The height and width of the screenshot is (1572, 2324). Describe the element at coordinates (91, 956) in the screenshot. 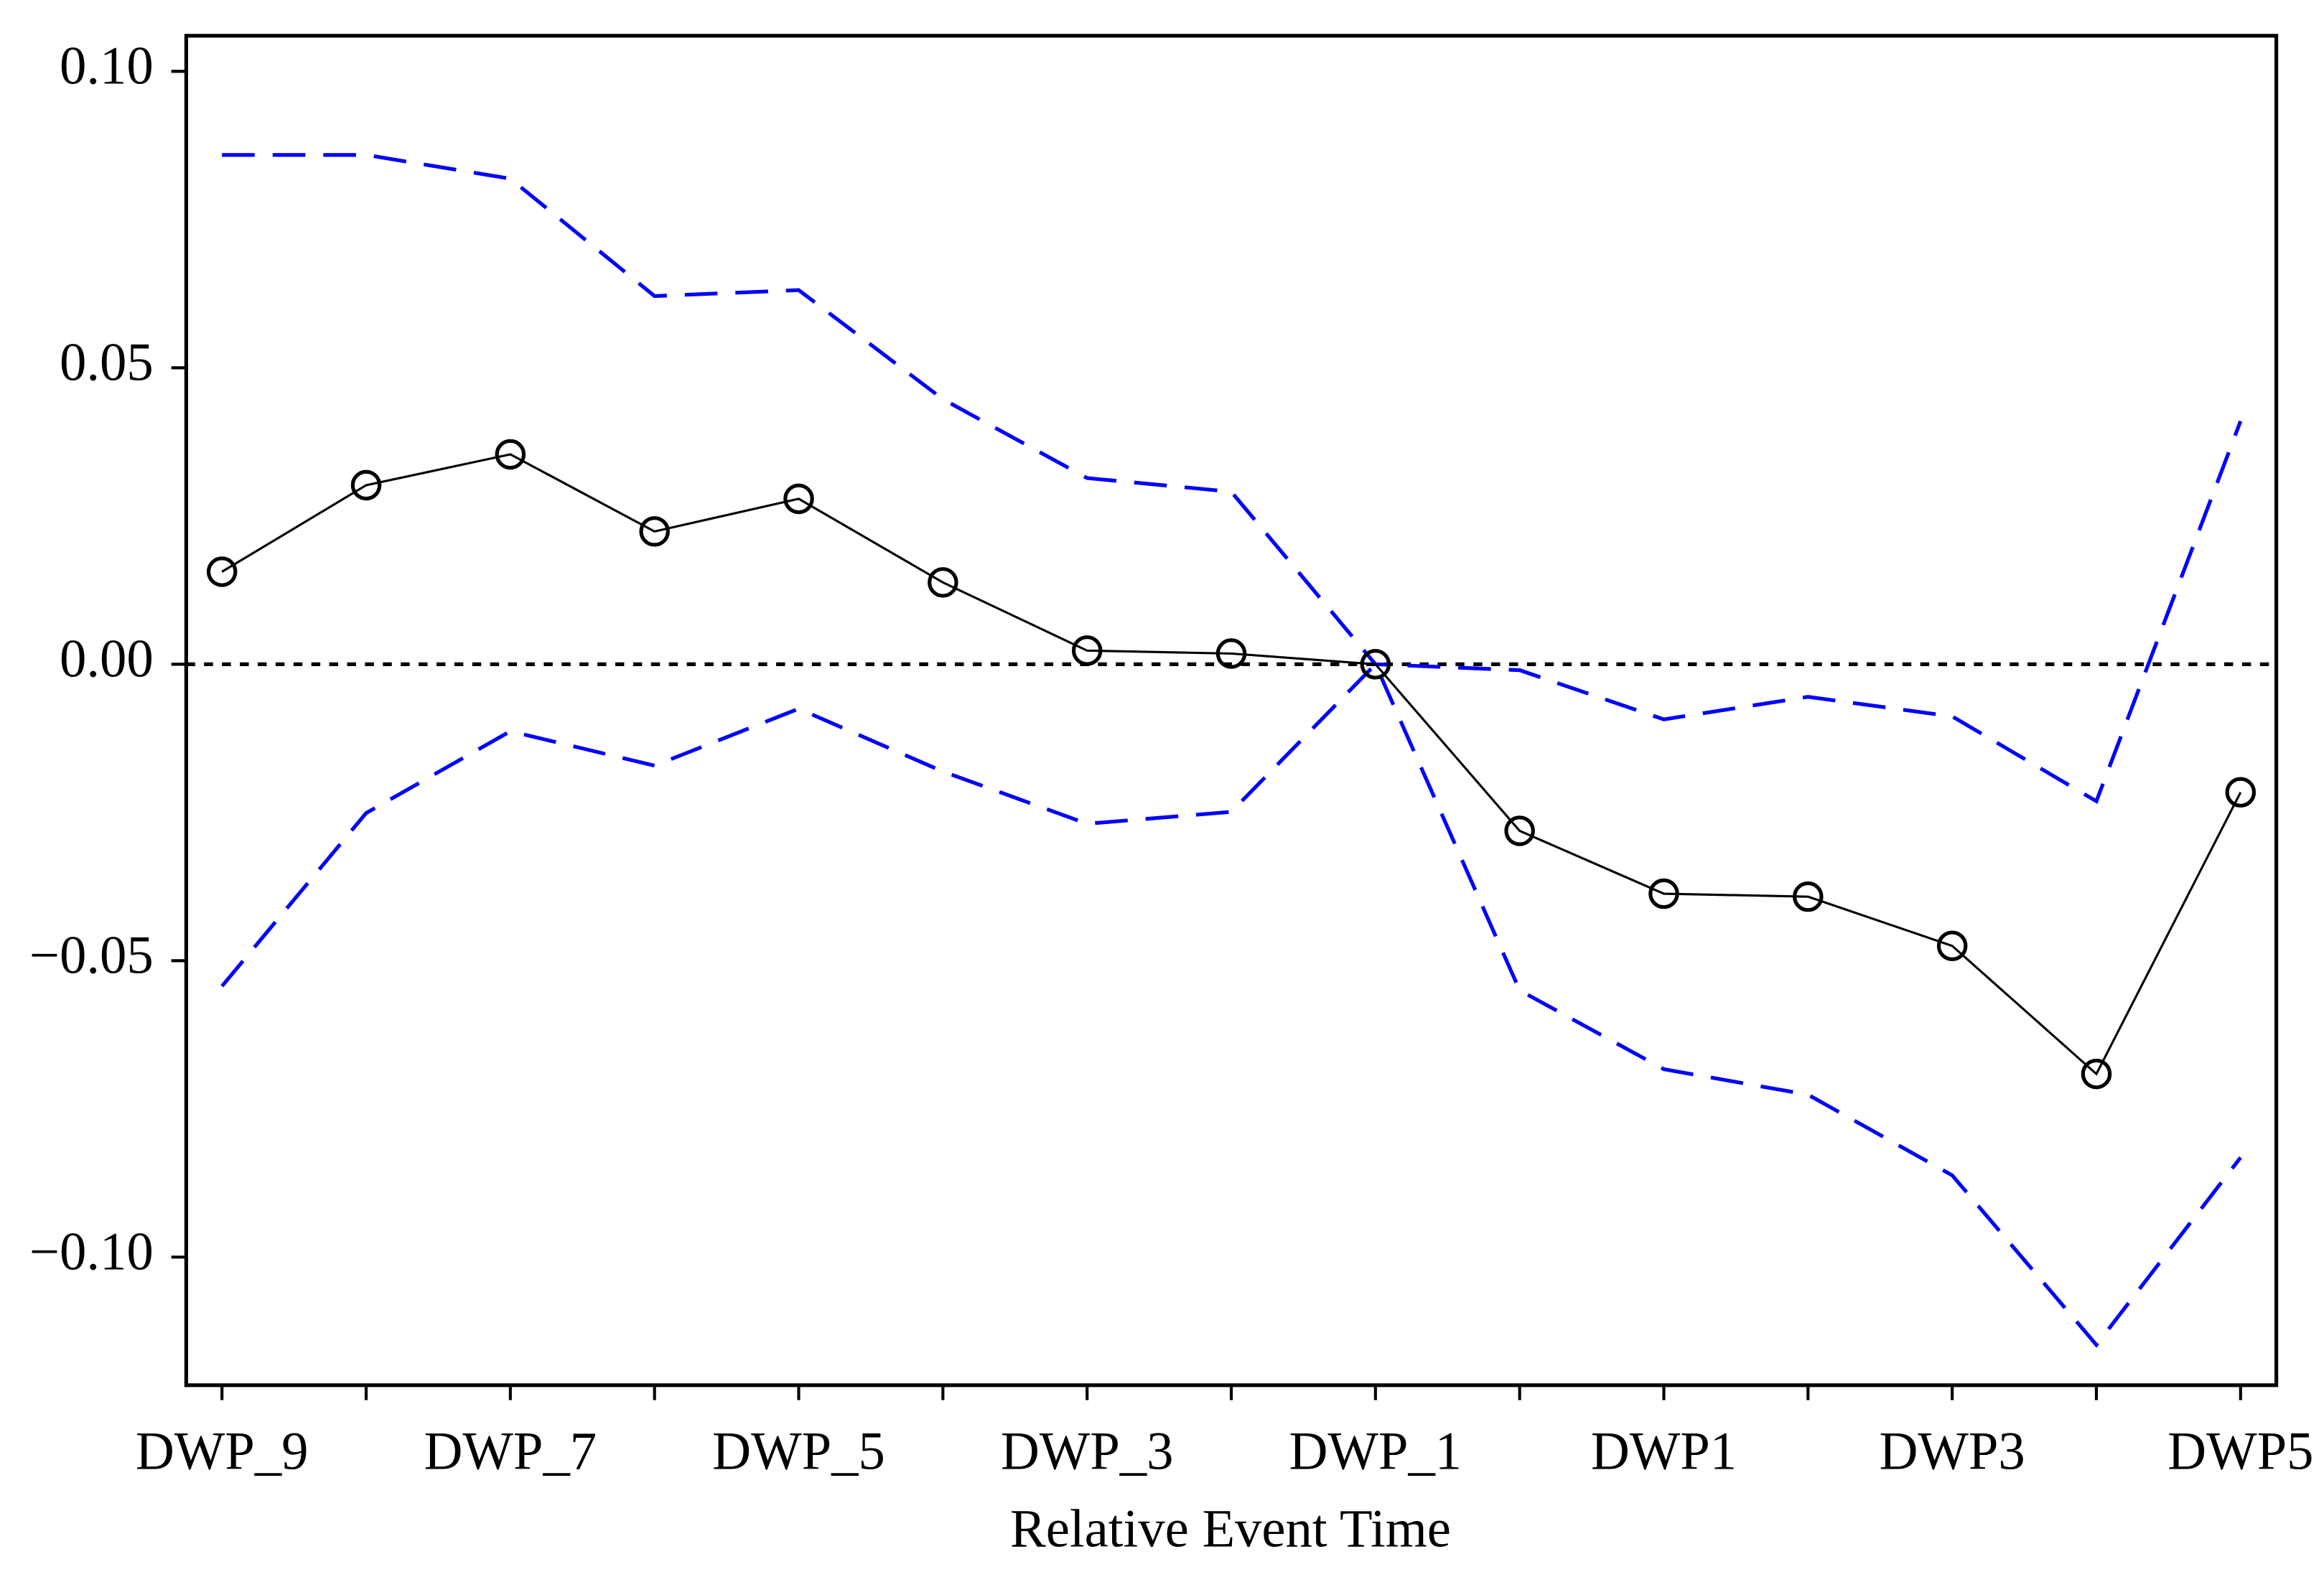

I see `y-tick-label: −0.05` at that location.